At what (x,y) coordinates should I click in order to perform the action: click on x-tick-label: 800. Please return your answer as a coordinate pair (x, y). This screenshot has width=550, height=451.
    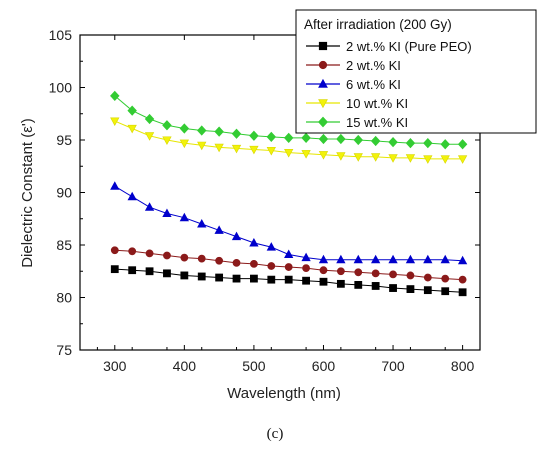
    Looking at the image, I should click on (463, 366).